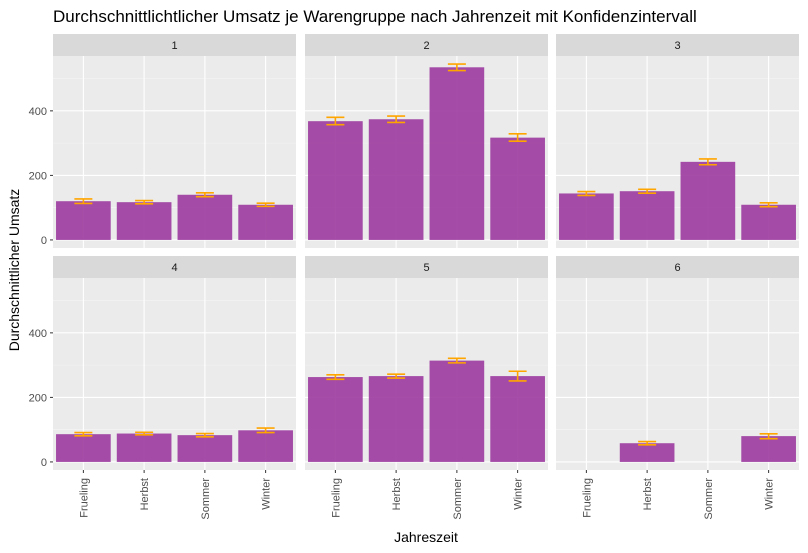 The image size is (808, 553). What do you see at coordinates (14, 270) in the screenshot?
I see `y-axis-title: Durchschnittlicher Umsatz` at bounding box center [14, 270].